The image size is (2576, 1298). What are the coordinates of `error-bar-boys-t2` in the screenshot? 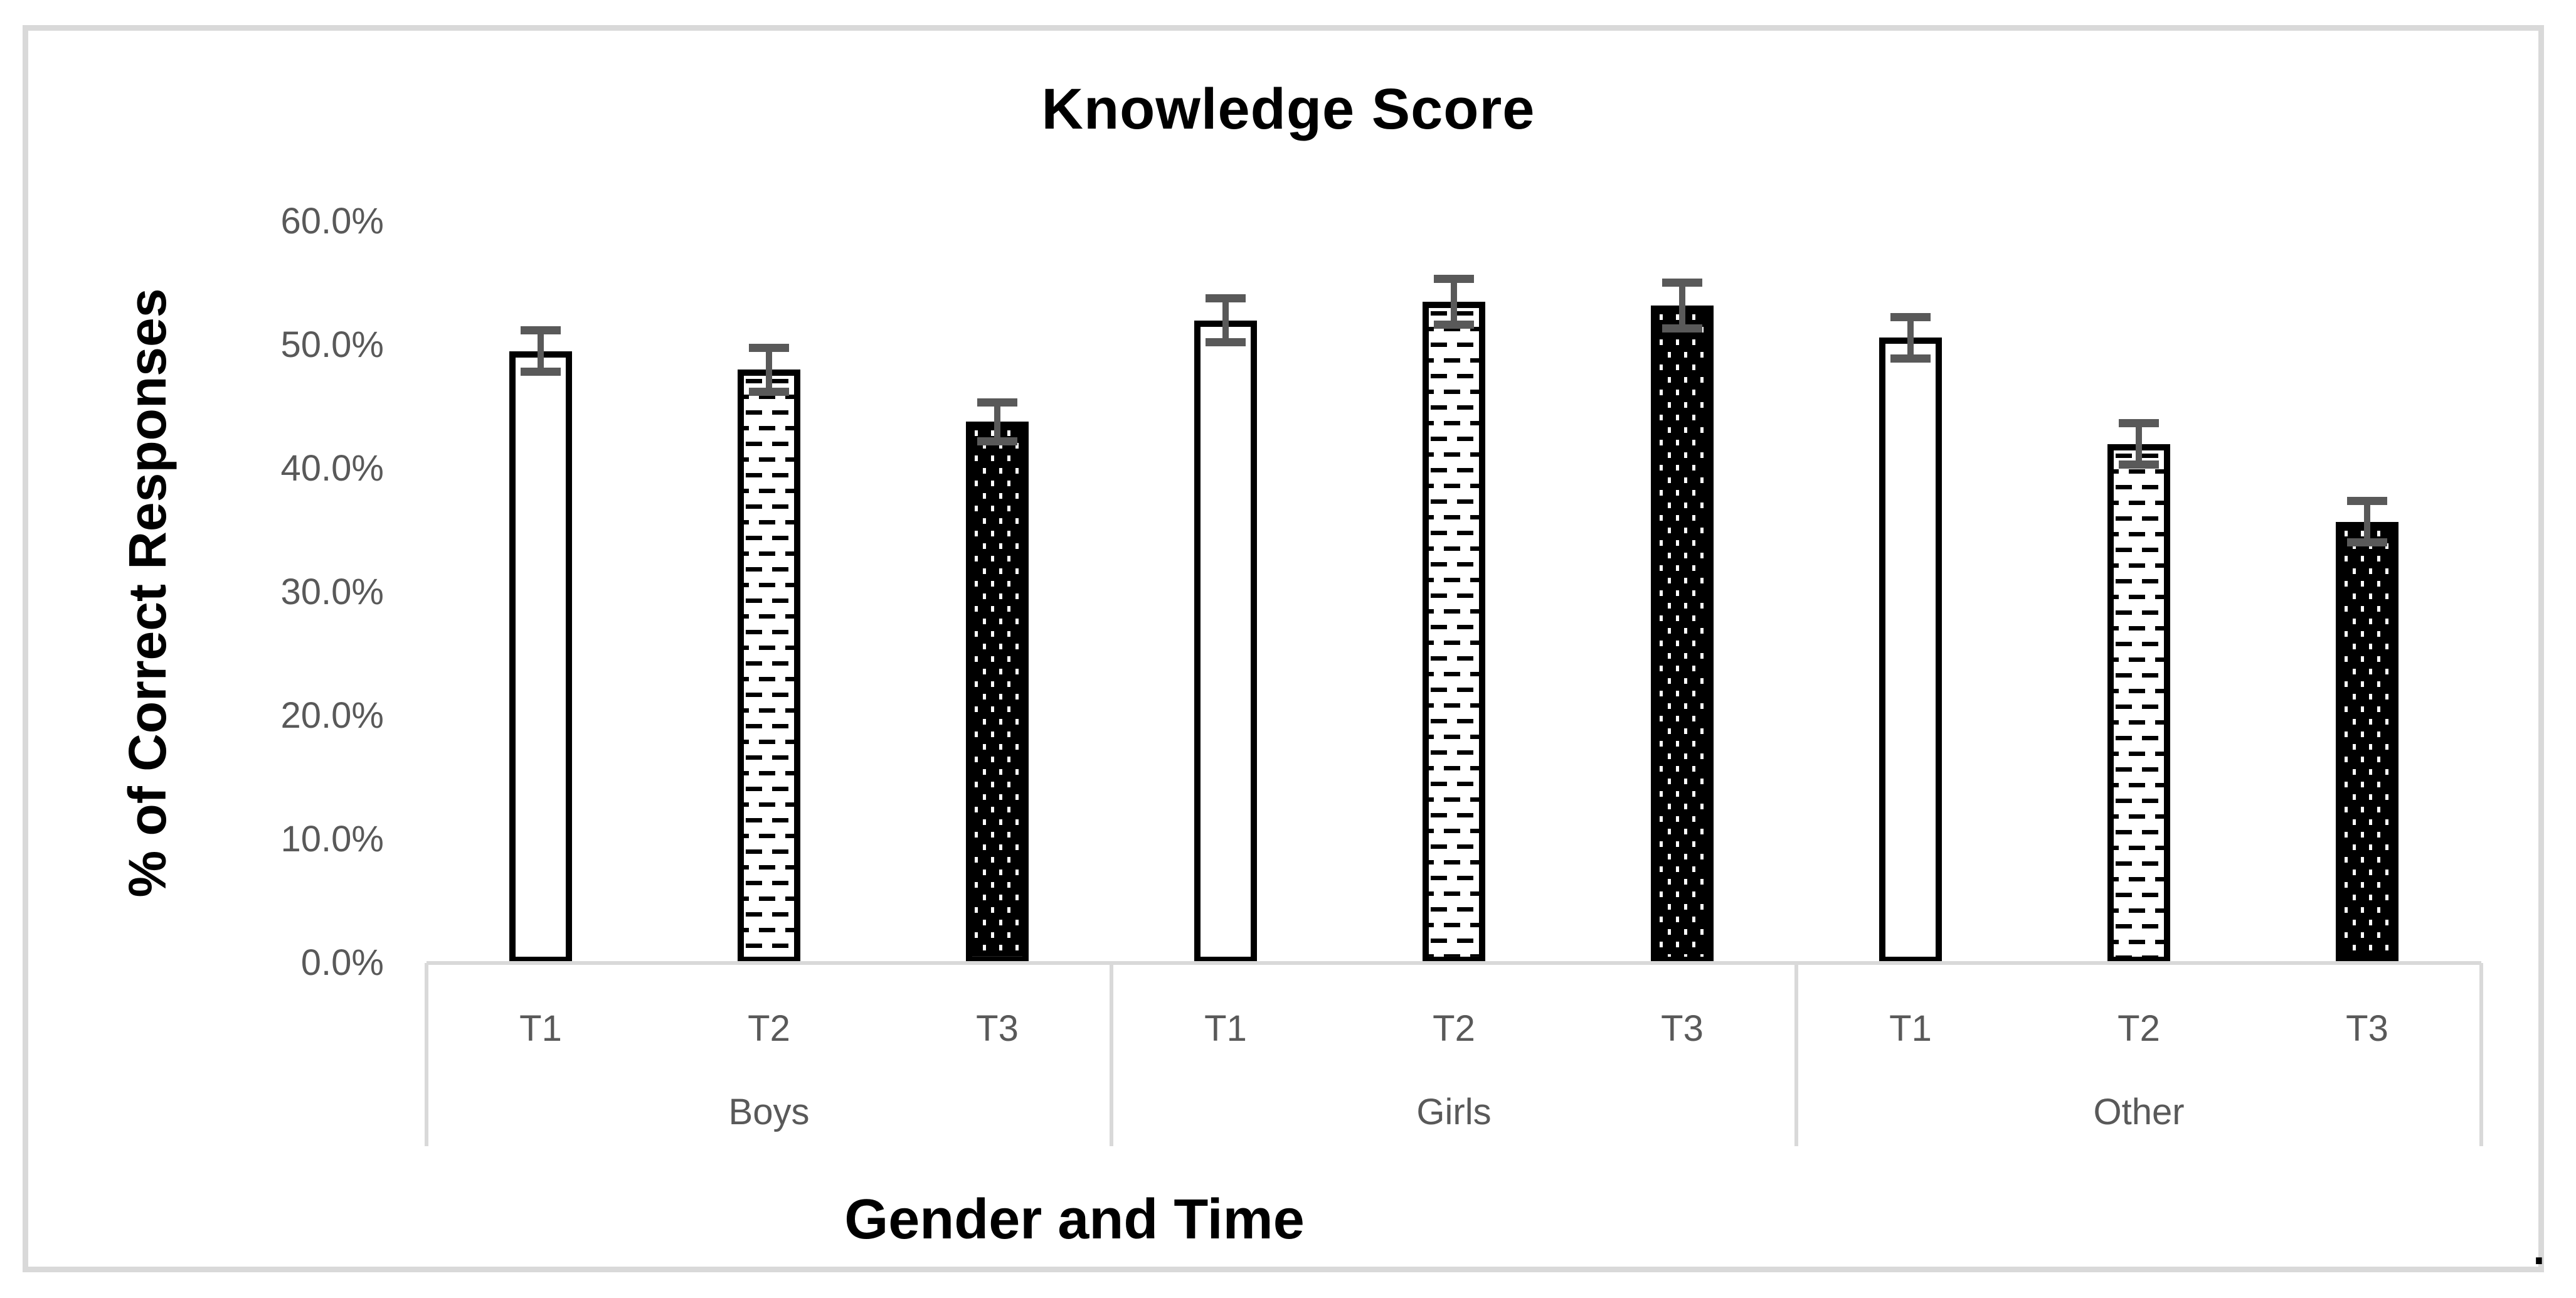 It's located at (769, 370).